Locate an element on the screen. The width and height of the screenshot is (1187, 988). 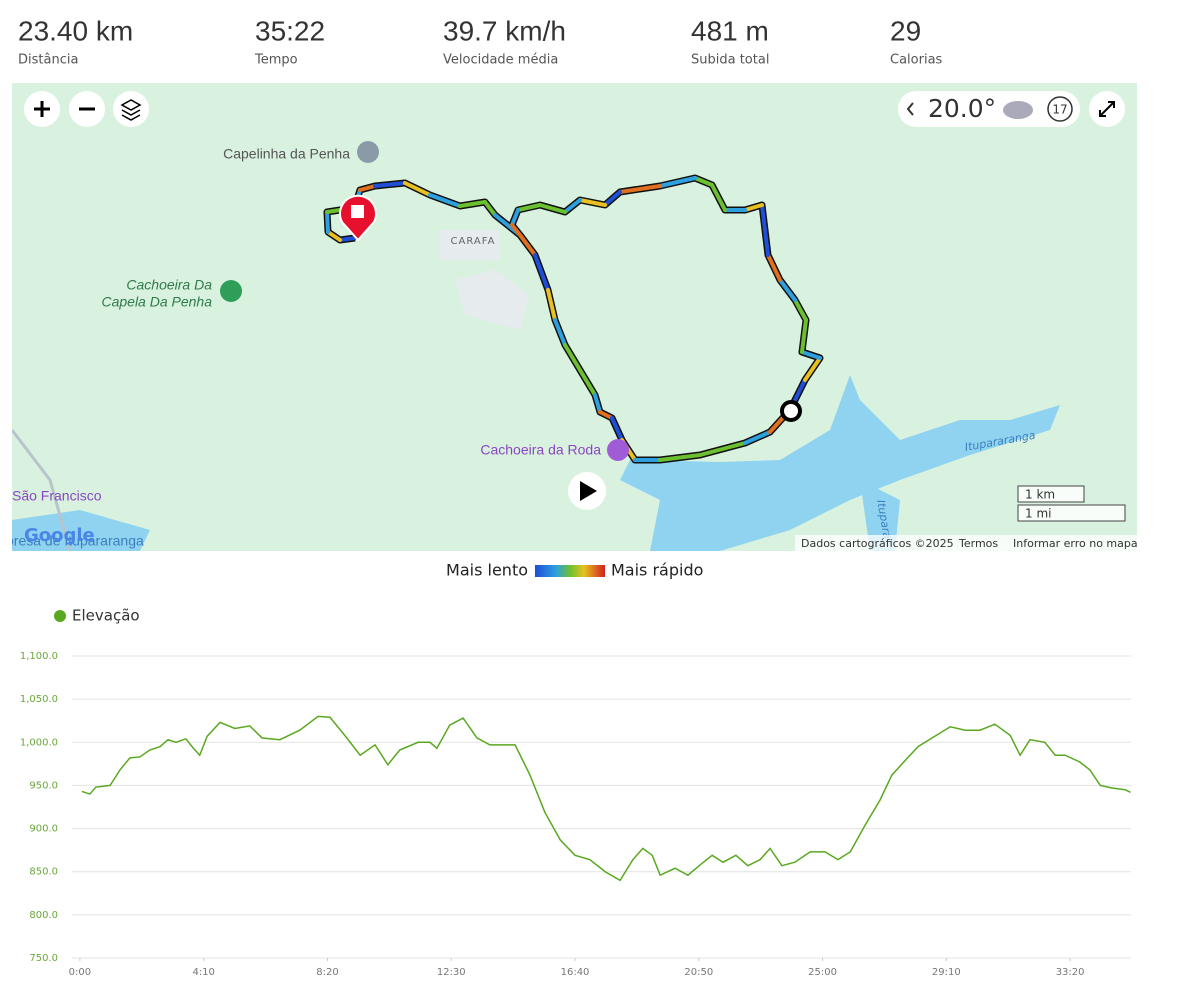
speed-gradient is located at coordinates (570, 571).